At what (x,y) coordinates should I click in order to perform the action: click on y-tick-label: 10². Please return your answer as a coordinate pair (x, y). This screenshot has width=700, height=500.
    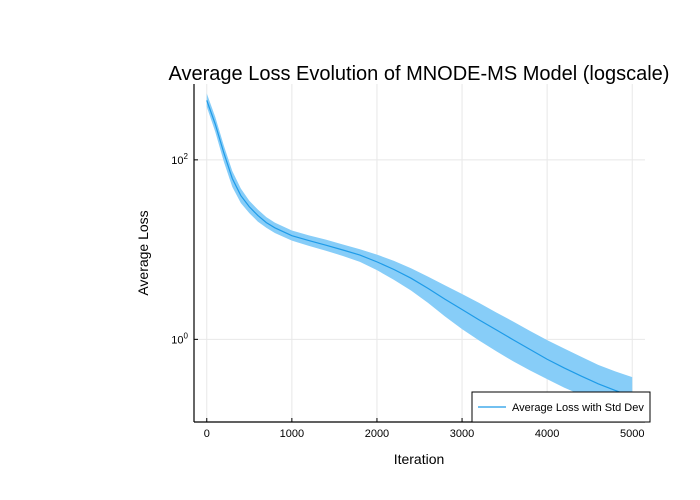
    Looking at the image, I should click on (179, 159).